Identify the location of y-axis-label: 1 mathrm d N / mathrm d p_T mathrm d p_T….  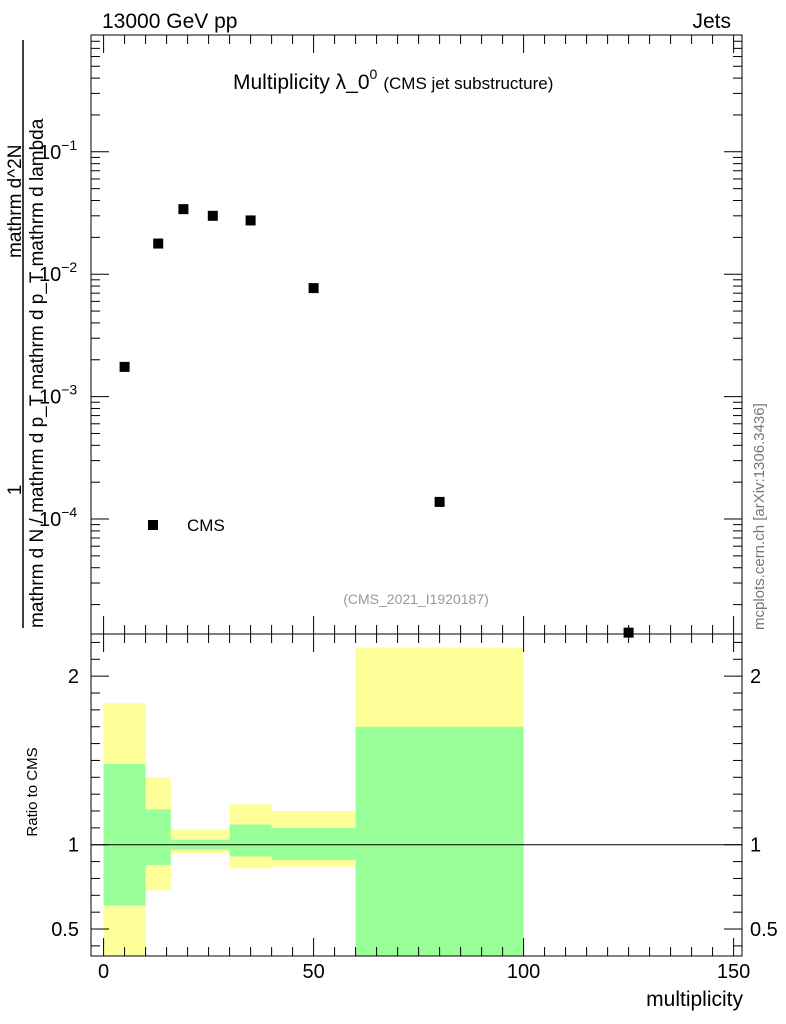
(26, 334).